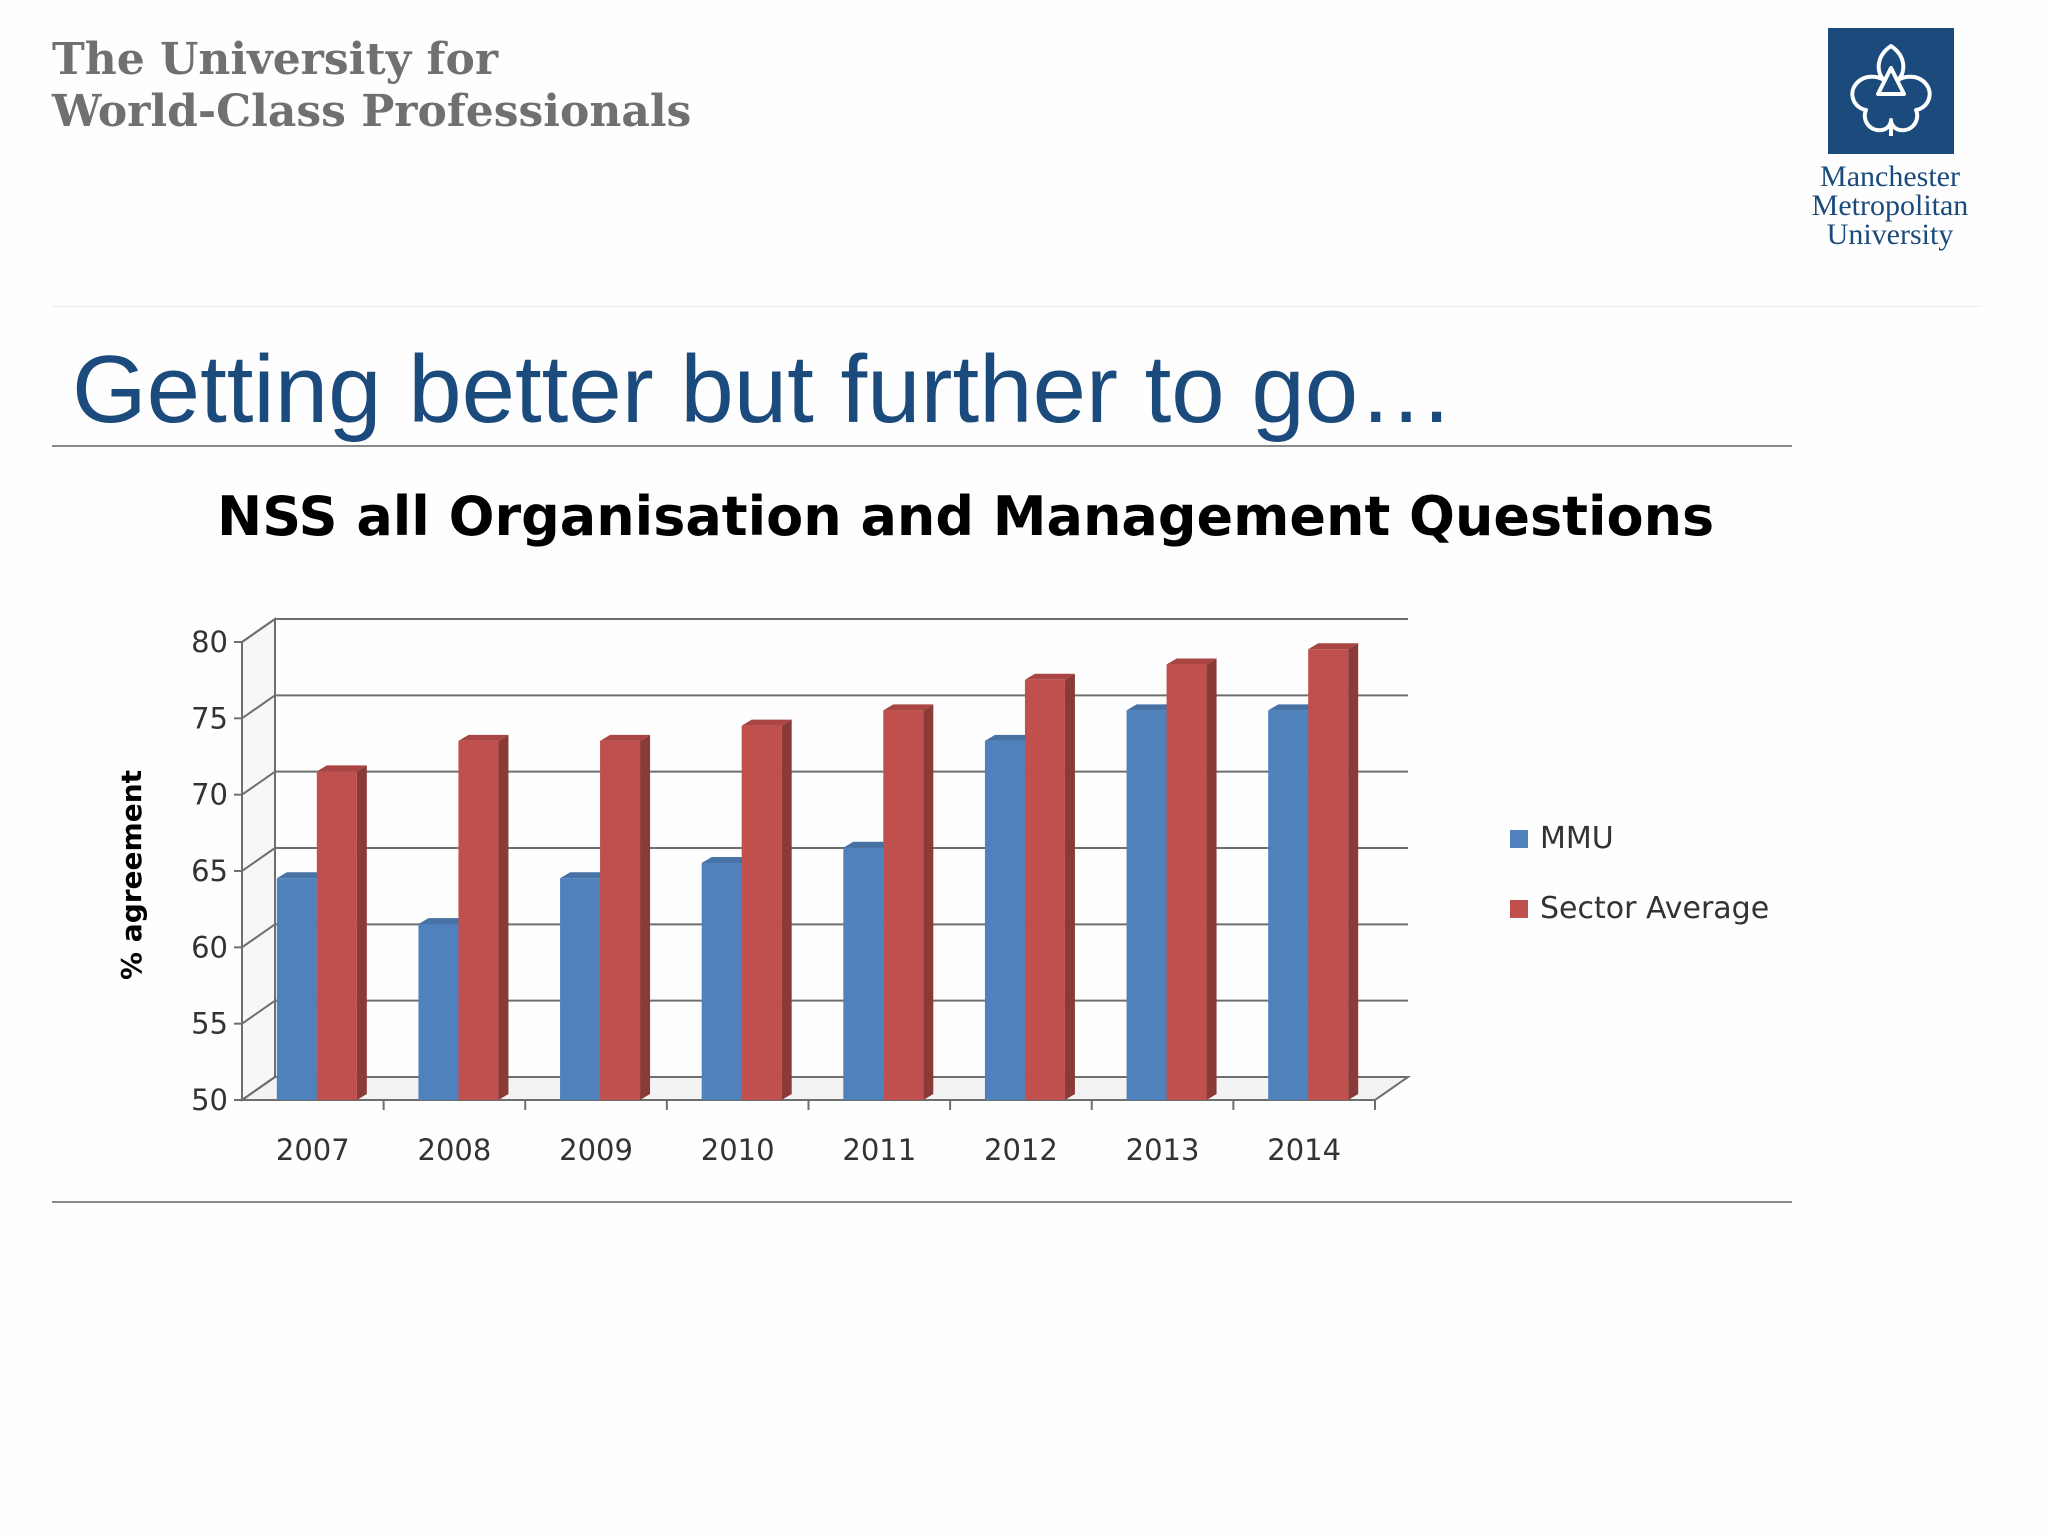  Describe the element at coordinates (209, 642) in the screenshot. I see `y-tick-label: 80` at that location.